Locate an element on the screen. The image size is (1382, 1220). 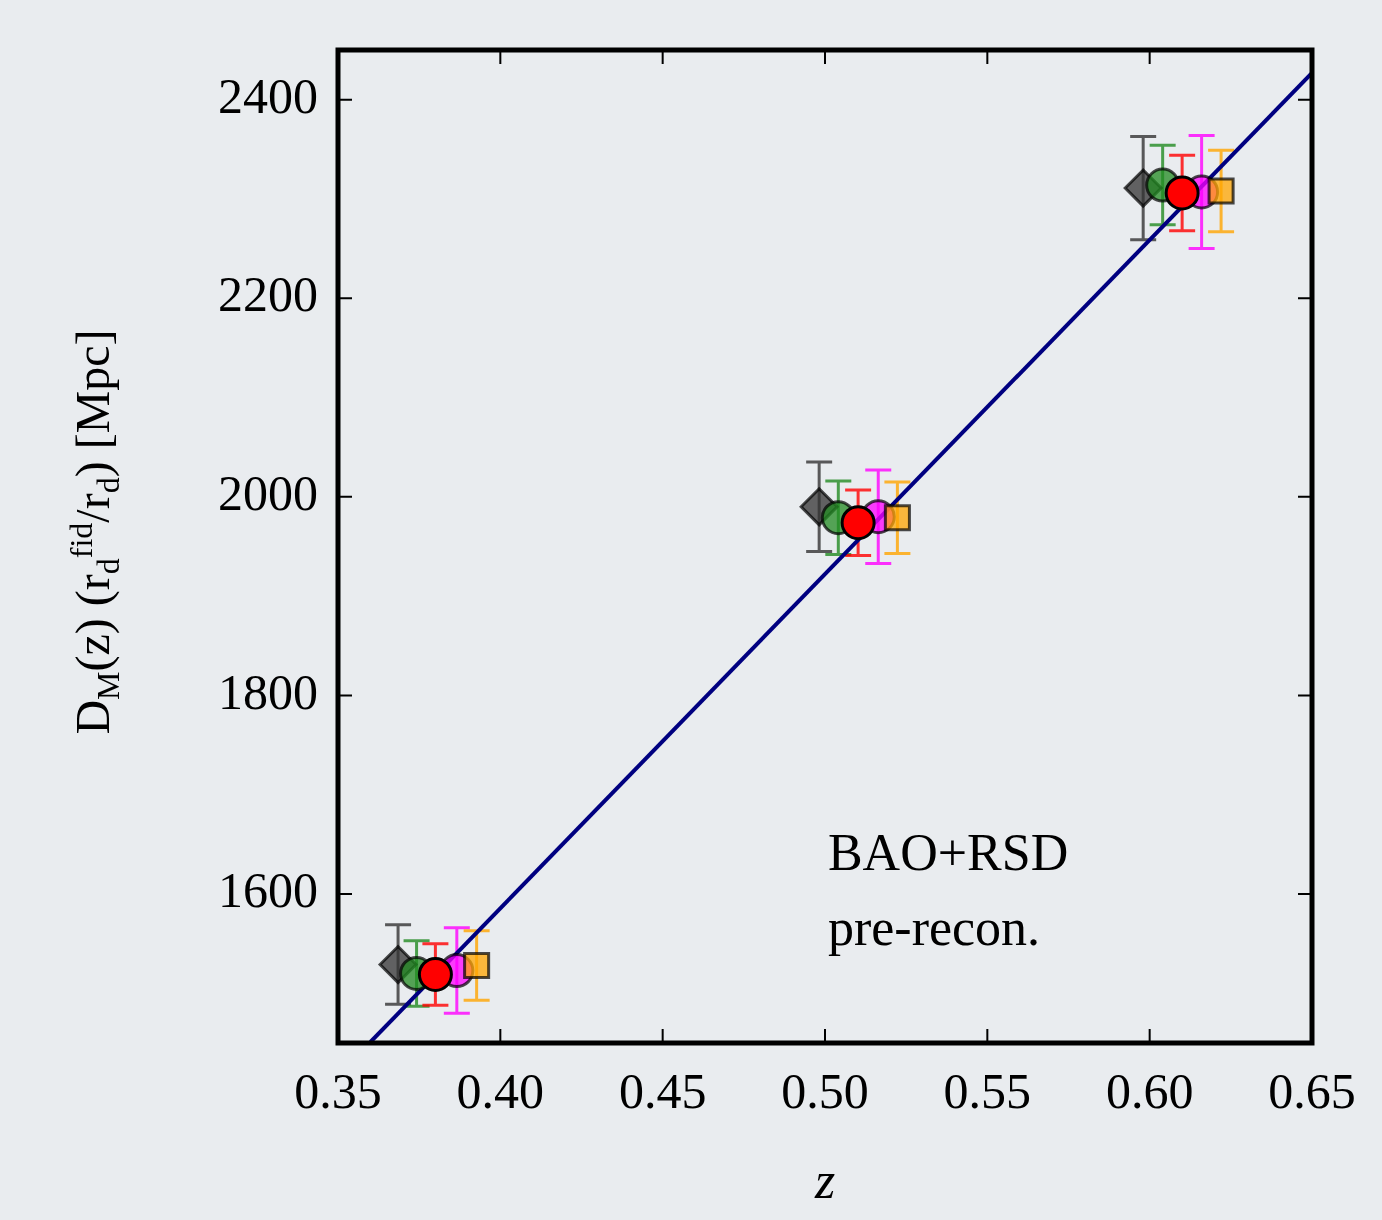
y-tick-label: 1800 is located at coordinates (268, 691).